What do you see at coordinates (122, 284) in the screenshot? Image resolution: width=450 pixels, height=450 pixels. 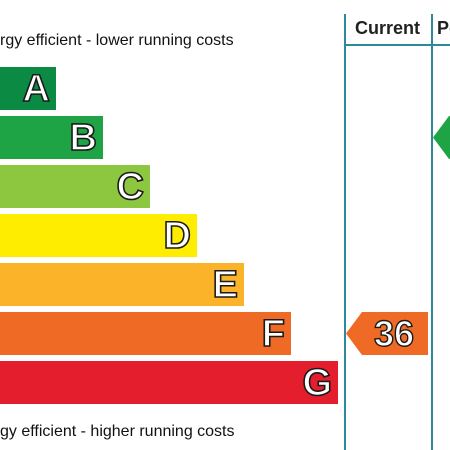 I see `rating-band-e: E` at bounding box center [122, 284].